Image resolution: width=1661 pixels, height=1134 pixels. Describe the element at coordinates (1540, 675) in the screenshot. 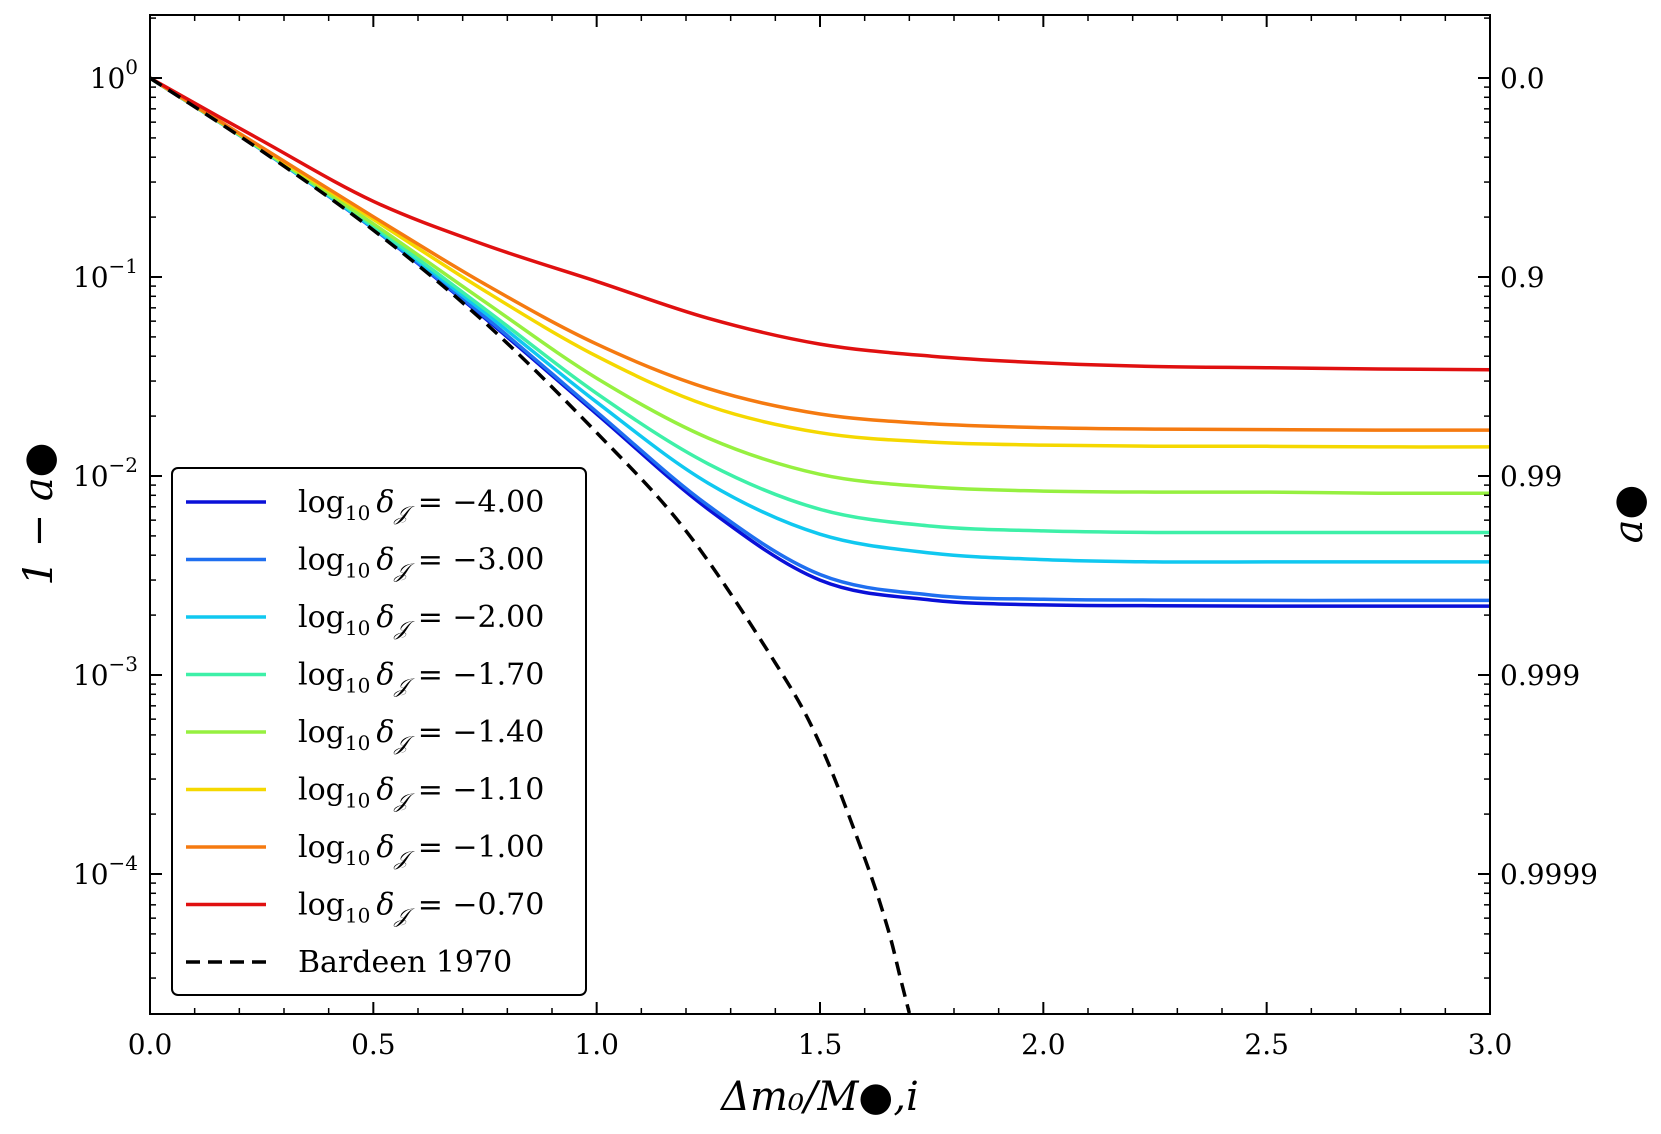

I see `y2-tick-label: 0.999` at that location.